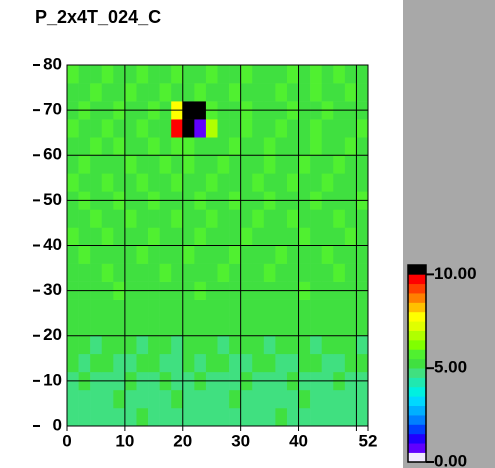 This screenshot has width=495, height=468. What do you see at coordinates (52, 199) in the screenshot?
I see `y-tick-label: 50` at bounding box center [52, 199].